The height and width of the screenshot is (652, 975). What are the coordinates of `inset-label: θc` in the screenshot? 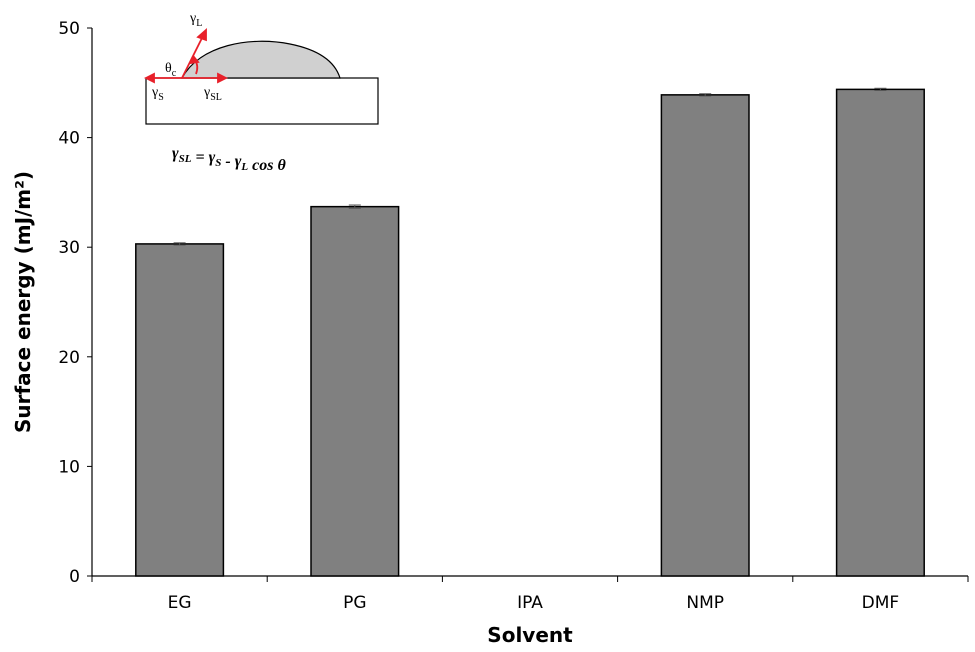 It's located at (171, 70).